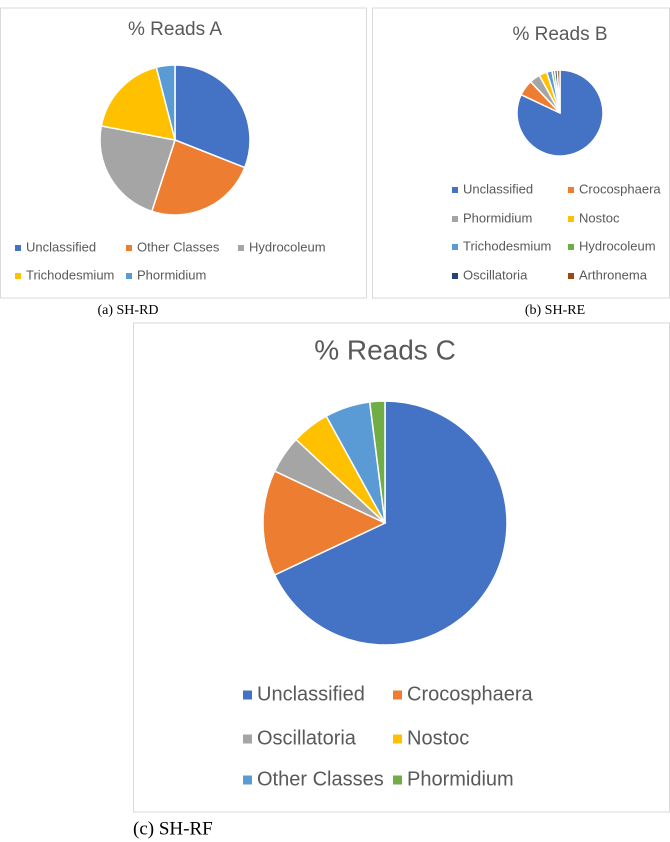 The width and height of the screenshot is (670, 842). Describe the element at coordinates (613, 274) in the screenshot. I see `legend-label: Arthronema` at that location.